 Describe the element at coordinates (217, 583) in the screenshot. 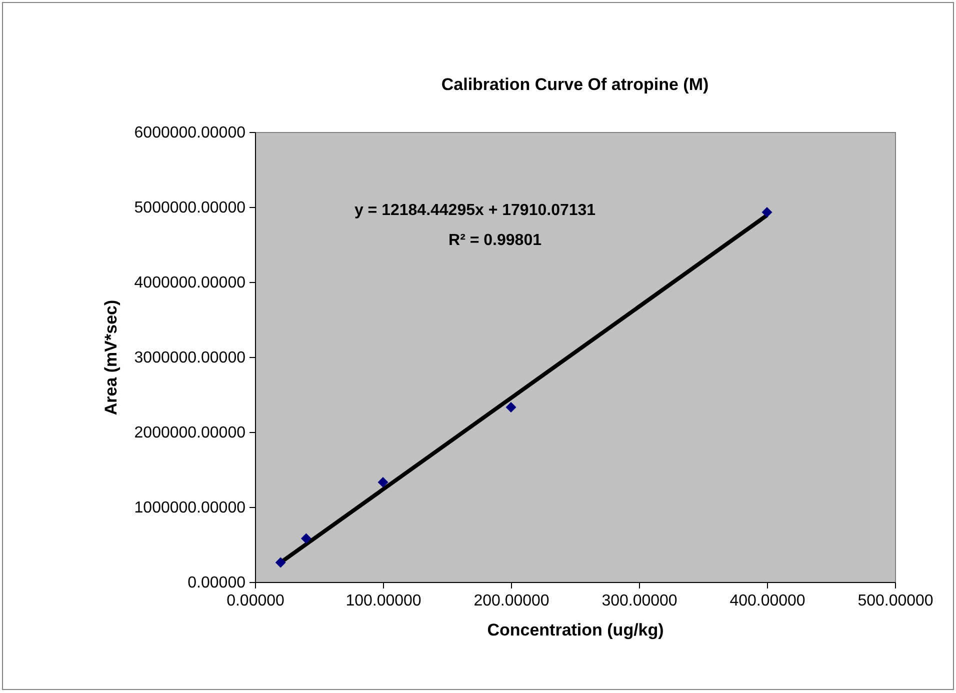

I see `y-tick-label: 0.00000` at that location.